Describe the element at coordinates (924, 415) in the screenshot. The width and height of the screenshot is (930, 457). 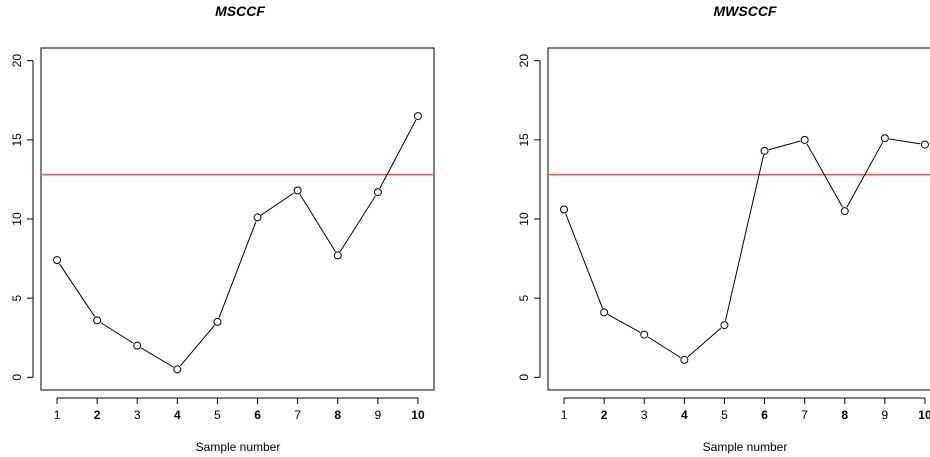
I see `x-tick-label-mwsccf: 10` at that location.